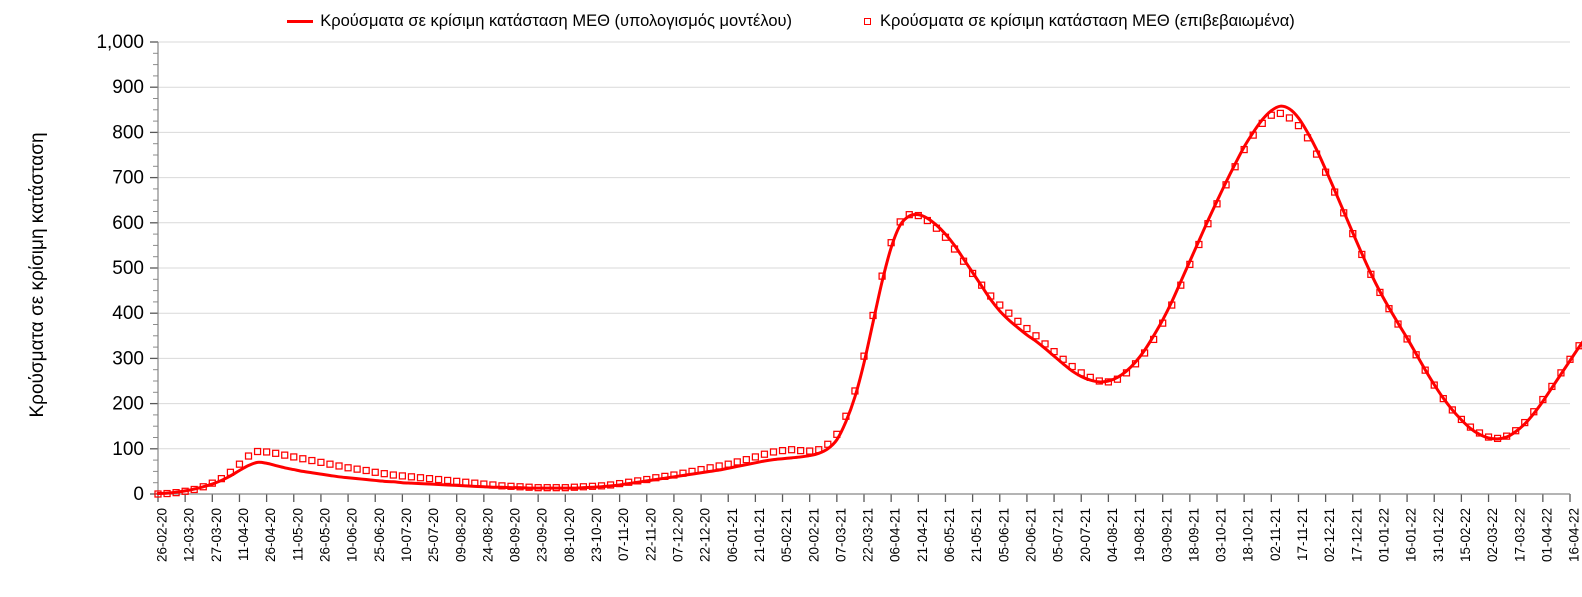  Describe the element at coordinates (1356, 535) in the screenshot. I see `x-axis-tick-label: 17-12-21` at that location.